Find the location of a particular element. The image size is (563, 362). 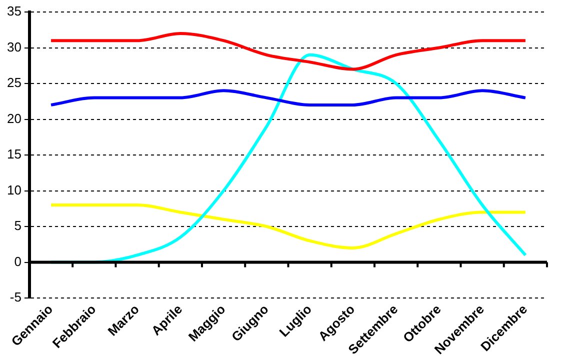

y-tick-label: 15 is located at coordinates (14, 154).